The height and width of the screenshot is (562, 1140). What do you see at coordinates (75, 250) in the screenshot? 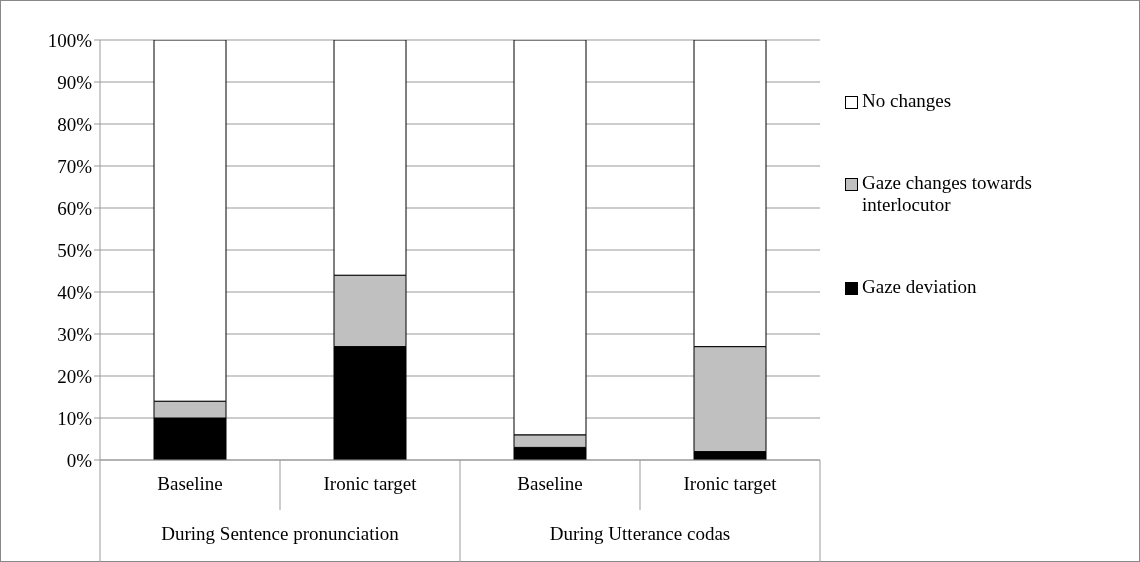
I see `y-tick-label: 50%` at bounding box center [75, 250].